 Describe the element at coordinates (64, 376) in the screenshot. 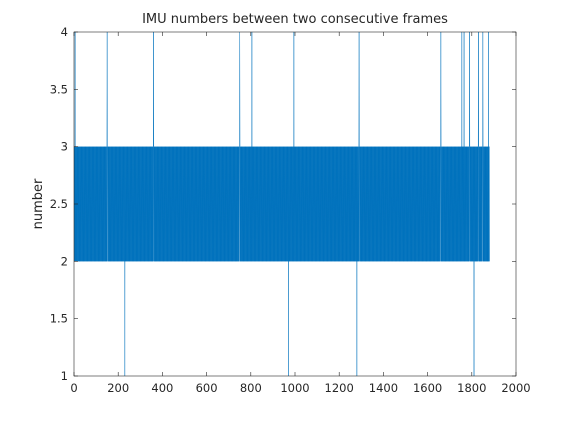

I see `y-tick-label: 1` at that location.